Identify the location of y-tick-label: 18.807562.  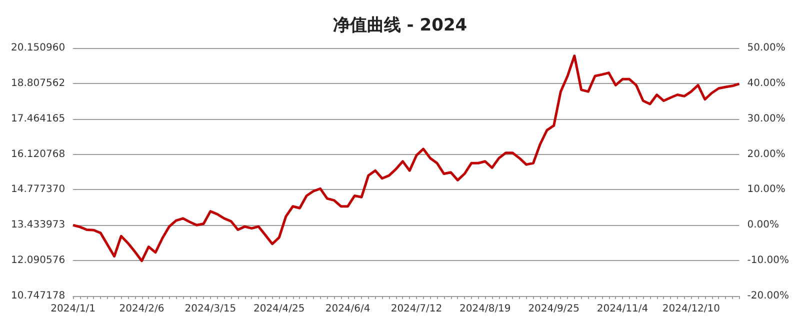
(38, 83).